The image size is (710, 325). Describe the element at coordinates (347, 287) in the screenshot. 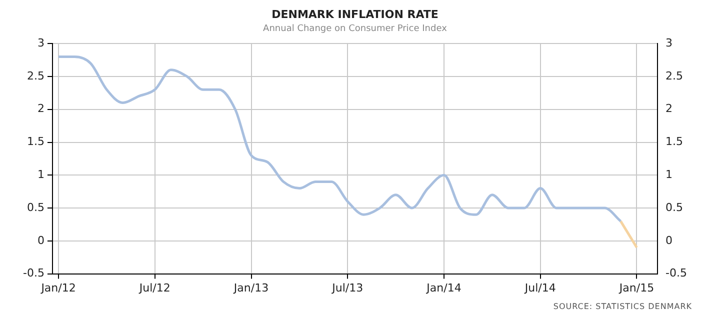

I see `x-tick-label: Jul/13` at that location.